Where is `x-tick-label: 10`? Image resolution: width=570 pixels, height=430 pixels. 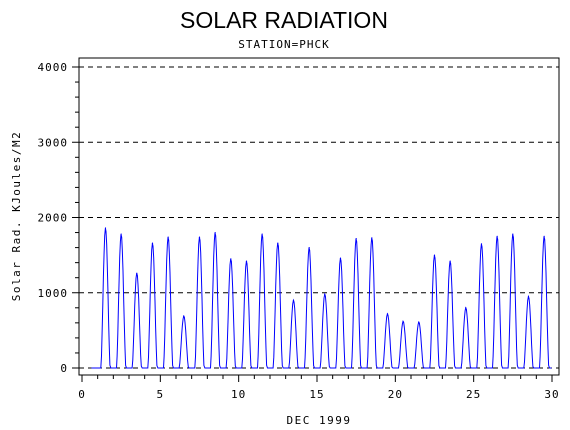
x-tick-label: 10 is located at coordinates (238, 394).